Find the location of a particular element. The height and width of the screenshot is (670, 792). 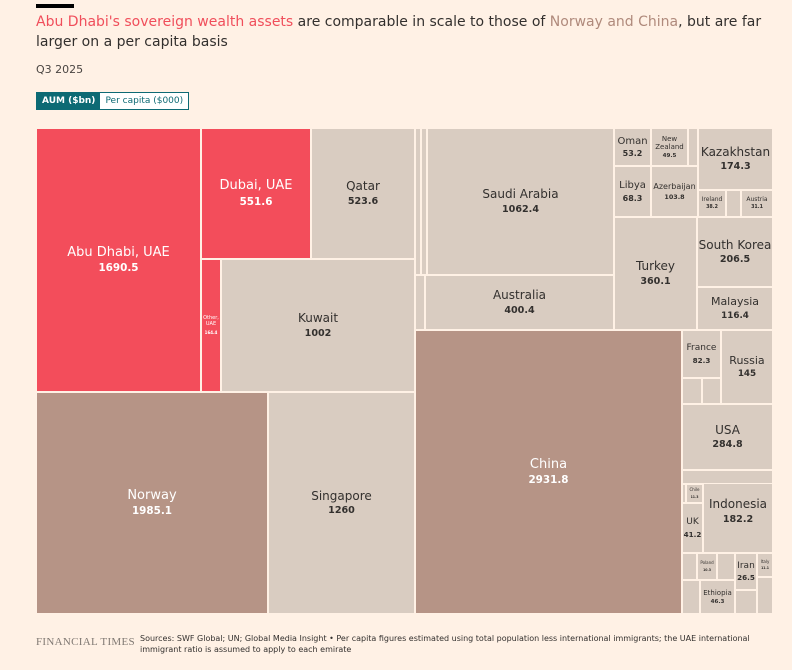

treemap-cell-south-korea: South Korea 206.5 is located at coordinates (735, 252).